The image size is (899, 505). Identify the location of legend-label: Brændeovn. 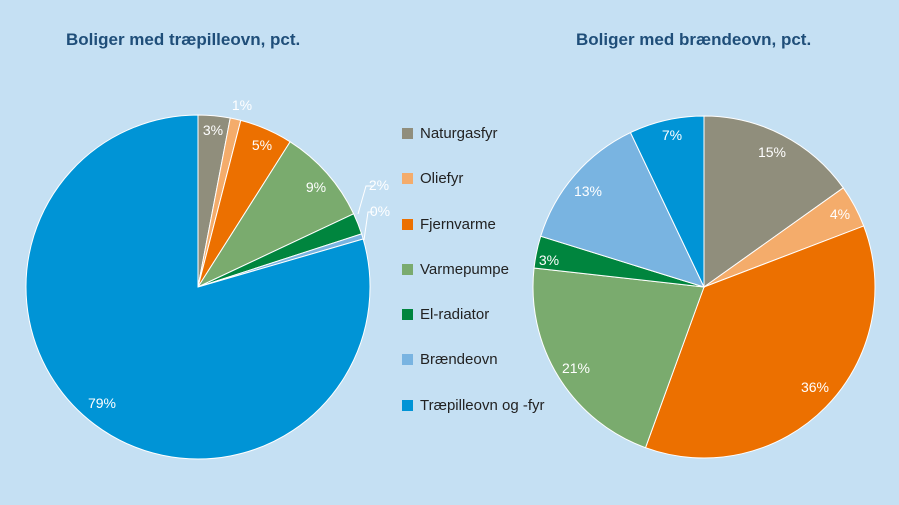
(459, 360).